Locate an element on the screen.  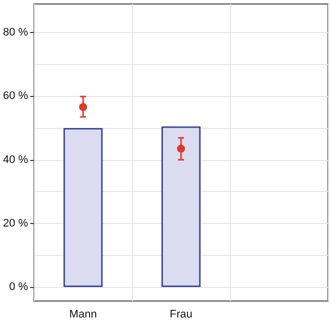
y-tick-label: 0 % is located at coordinates (18, 287).